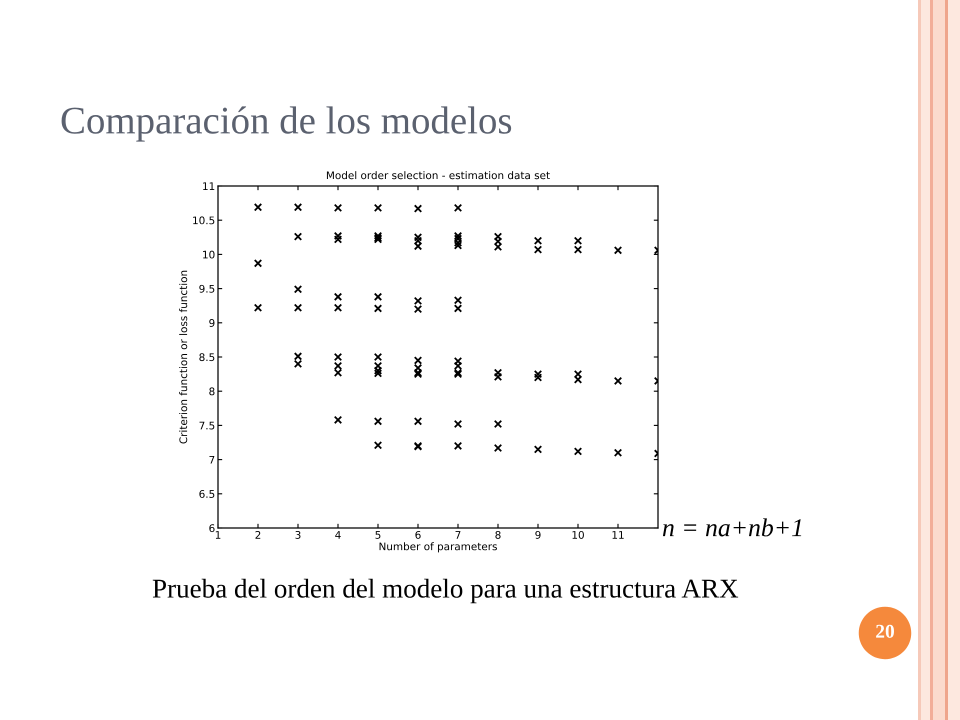 This screenshot has width=960, height=720. I want to click on x-tick-label: 3, so click(297, 534).